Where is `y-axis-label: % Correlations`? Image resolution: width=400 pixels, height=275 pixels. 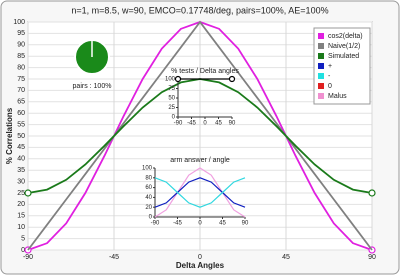 y-axis-label: % Correlations is located at coordinates (9, 135).